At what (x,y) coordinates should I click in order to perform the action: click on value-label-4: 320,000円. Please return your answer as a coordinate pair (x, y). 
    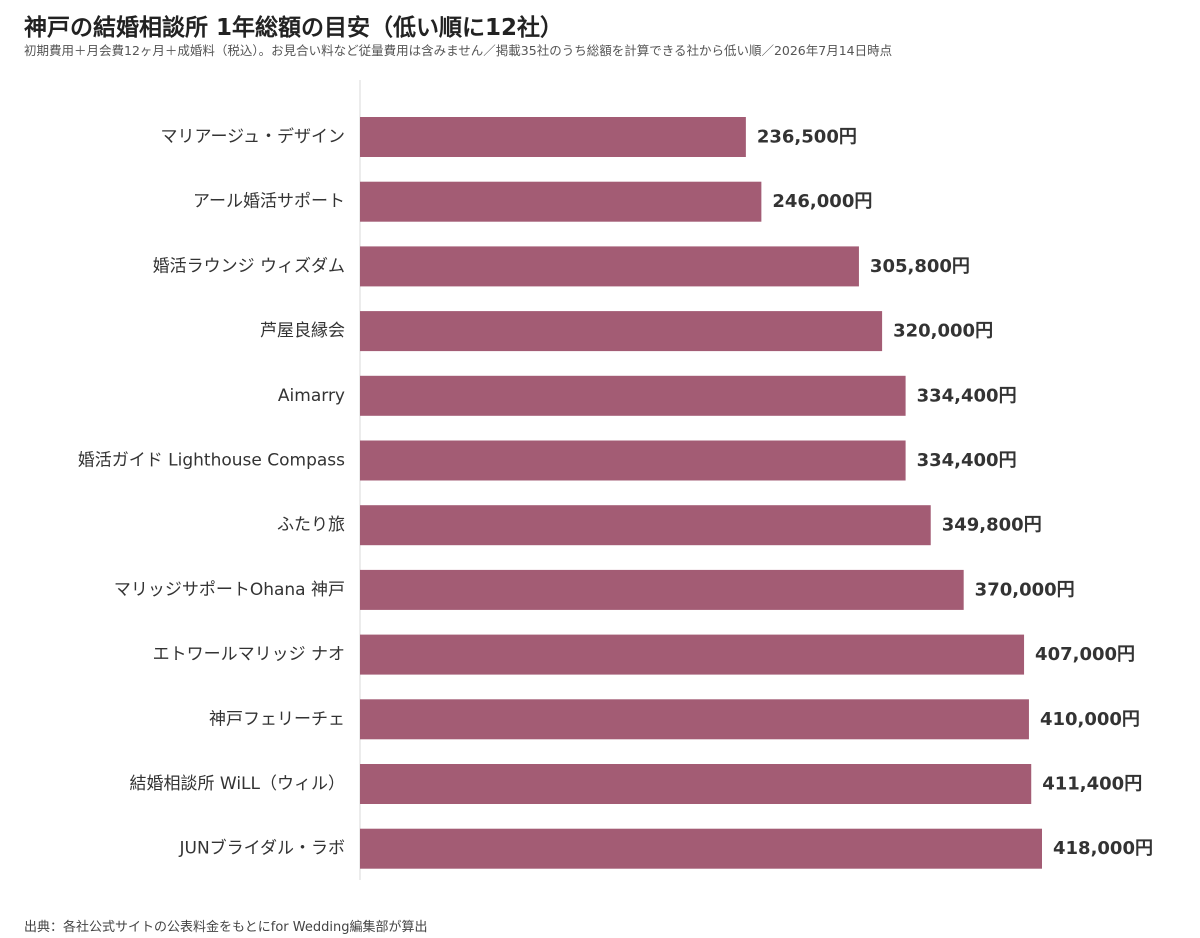
    Looking at the image, I should click on (943, 331).